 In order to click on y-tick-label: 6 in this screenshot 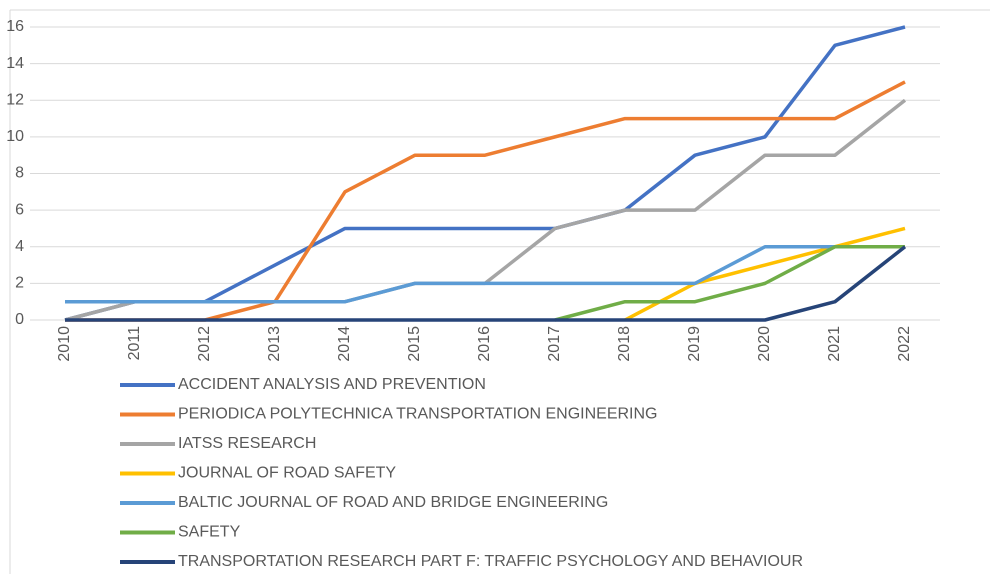, I will do `click(19, 209)`.